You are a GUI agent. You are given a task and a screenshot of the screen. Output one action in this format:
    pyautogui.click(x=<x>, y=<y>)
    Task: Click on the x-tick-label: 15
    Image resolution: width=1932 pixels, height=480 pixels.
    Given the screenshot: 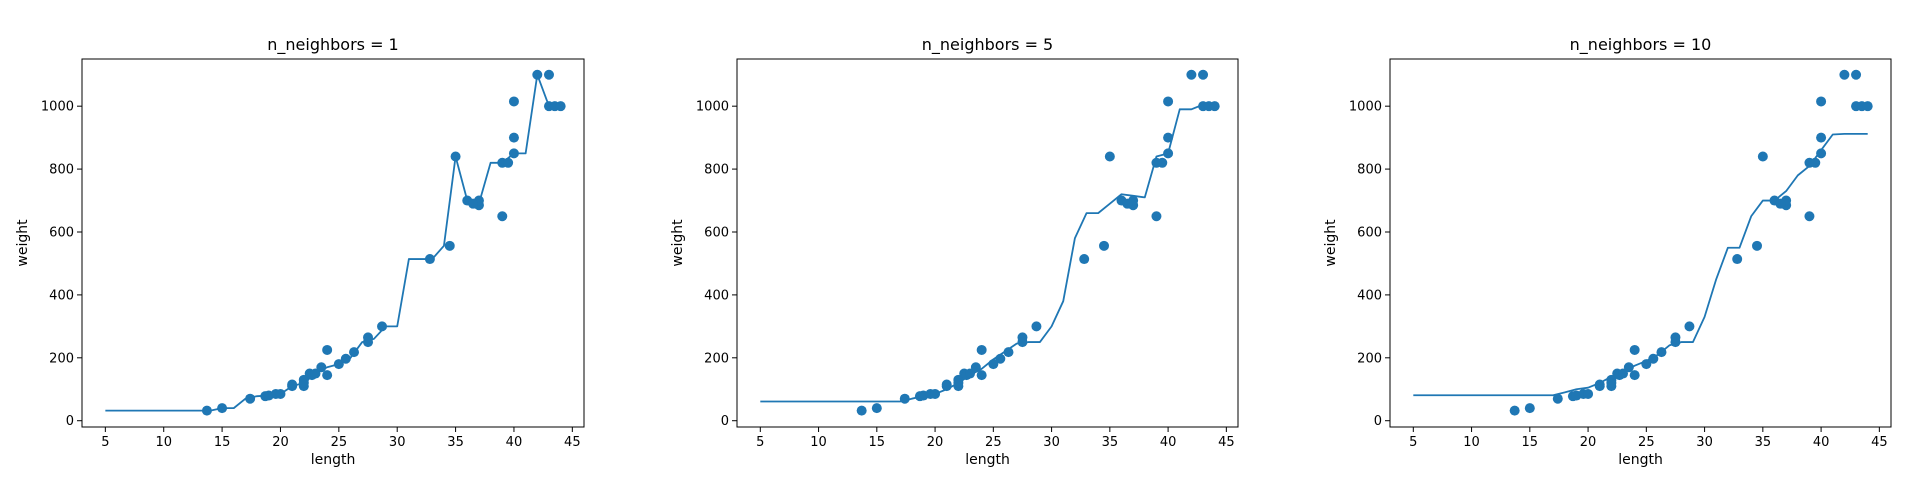 What is the action you would take?
    pyautogui.click(x=877, y=442)
    